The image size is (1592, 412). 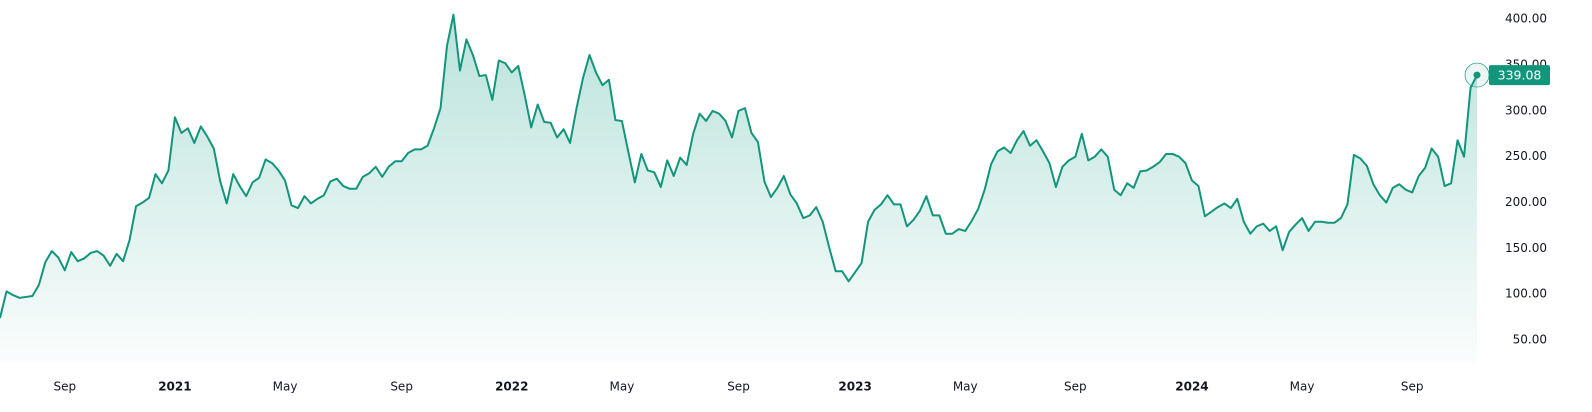 I want to click on last-point, so click(x=1477, y=75).